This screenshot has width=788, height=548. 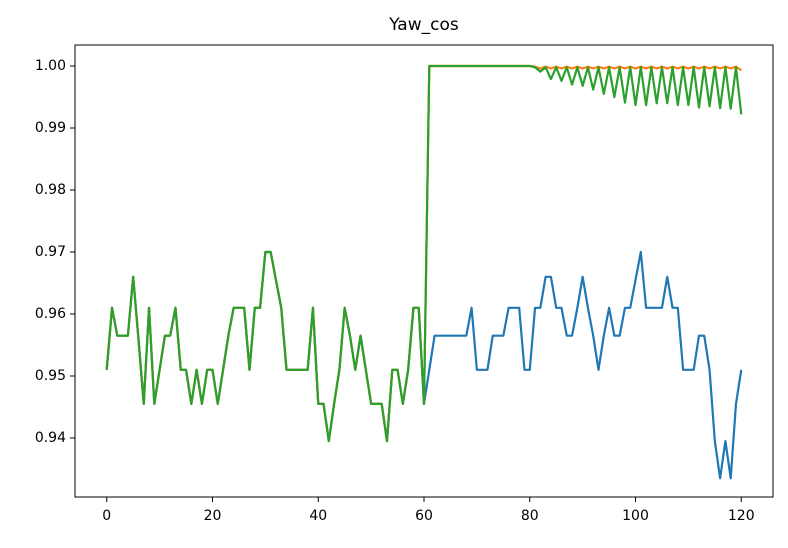 I want to click on x-tick-label: 120, so click(x=741, y=516).